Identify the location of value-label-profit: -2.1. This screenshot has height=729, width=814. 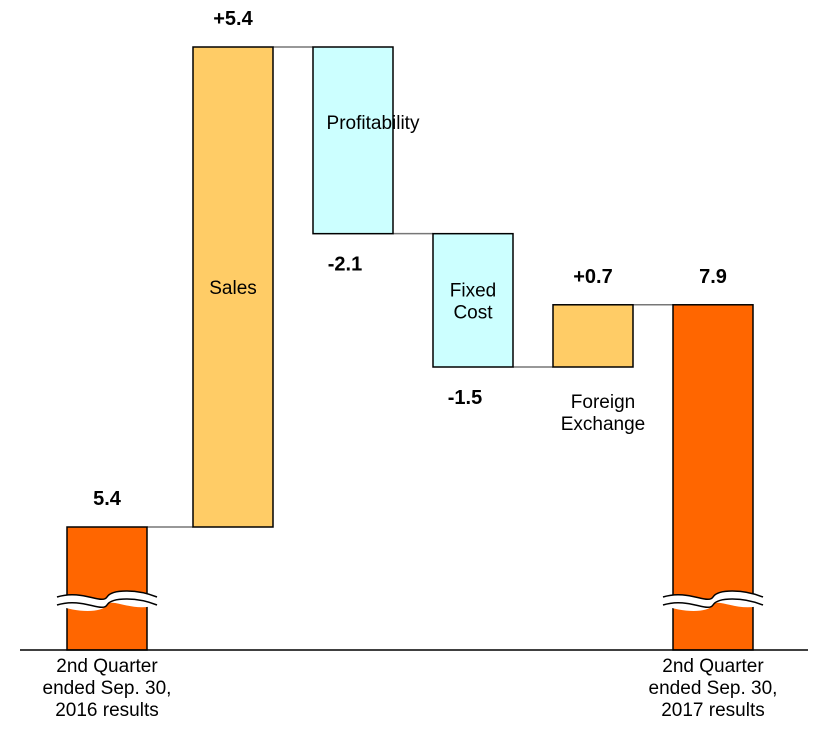
(345, 265).